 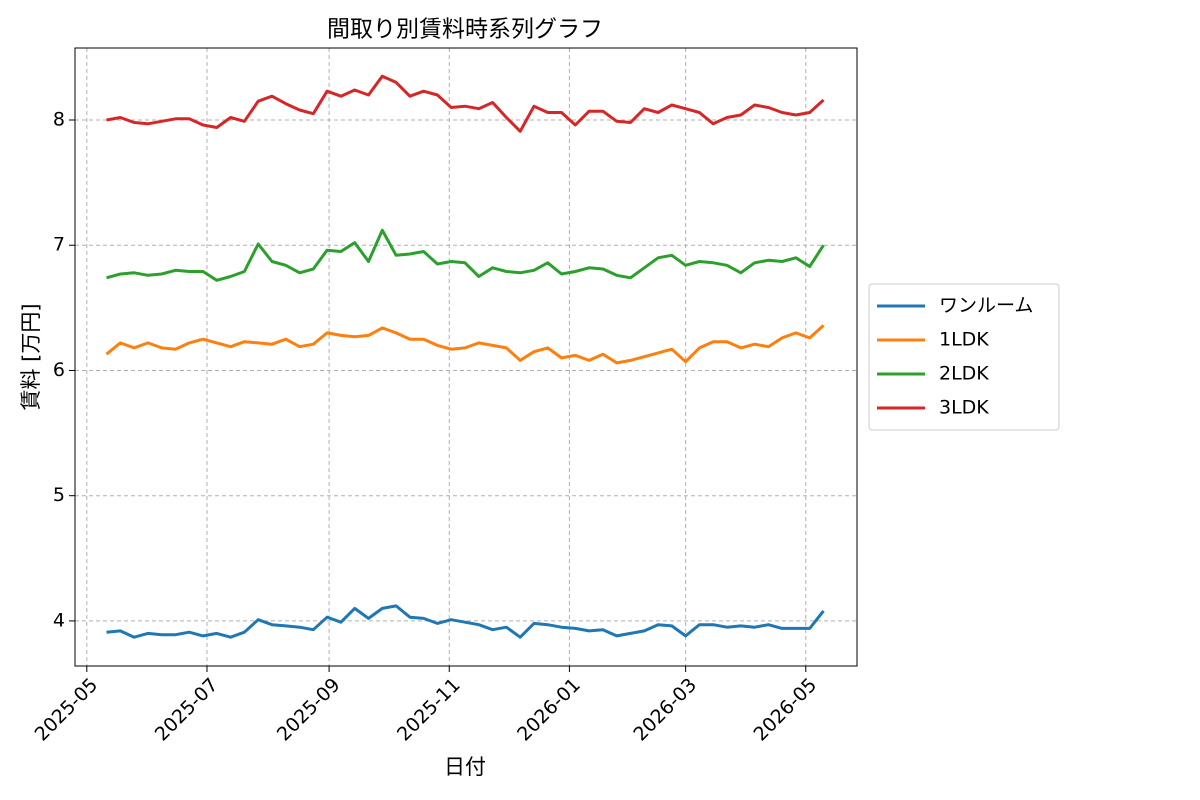 I want to click on x-axis-label: 日付, so click(x=465, y=767).